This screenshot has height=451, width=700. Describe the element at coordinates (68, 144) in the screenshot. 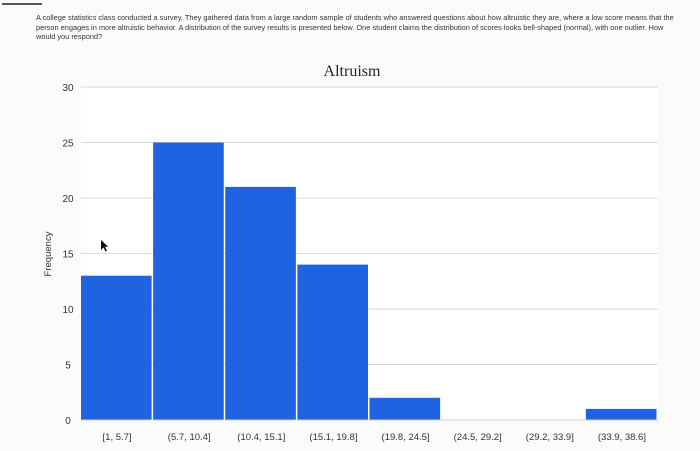

I see `y-tick-label: 25` at that location.